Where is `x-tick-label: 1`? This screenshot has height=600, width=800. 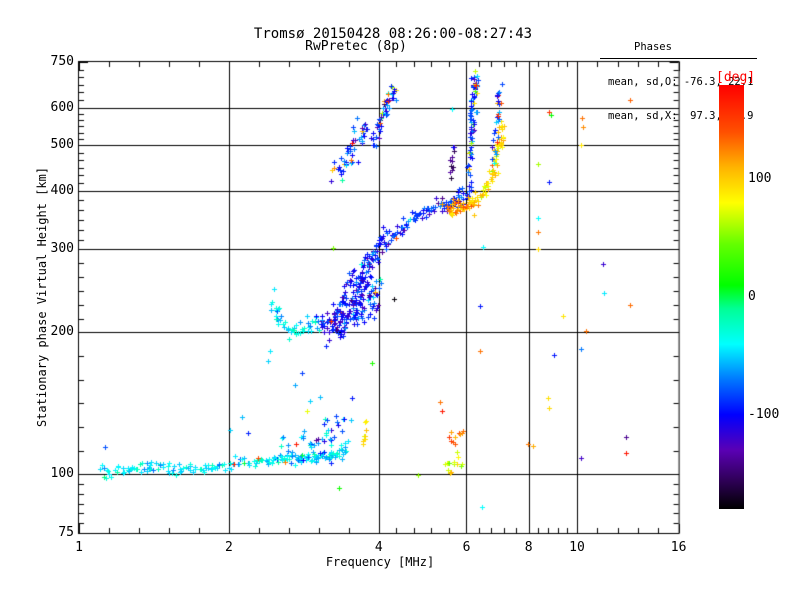
x-tick-label: 1 is located at coordinates (79, 547).